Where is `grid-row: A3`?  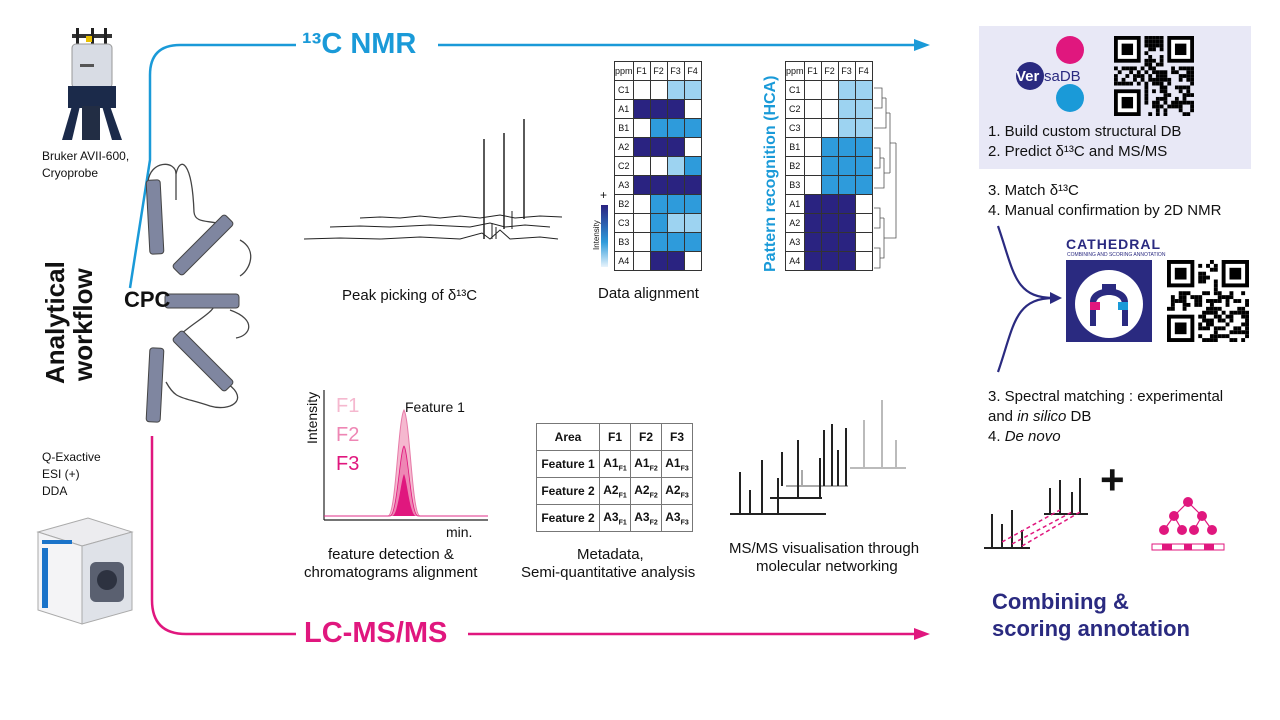
grid-row: A3 is located at coordinates (658, 185).